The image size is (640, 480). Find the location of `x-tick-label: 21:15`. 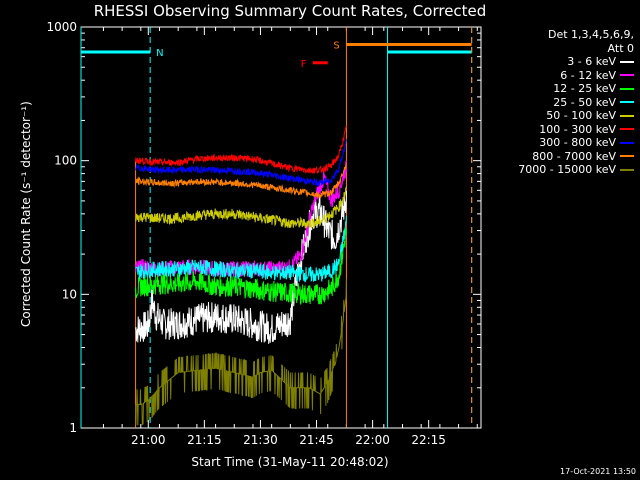

x-tick-label: 21:15 is located at coordinates (204, 440).